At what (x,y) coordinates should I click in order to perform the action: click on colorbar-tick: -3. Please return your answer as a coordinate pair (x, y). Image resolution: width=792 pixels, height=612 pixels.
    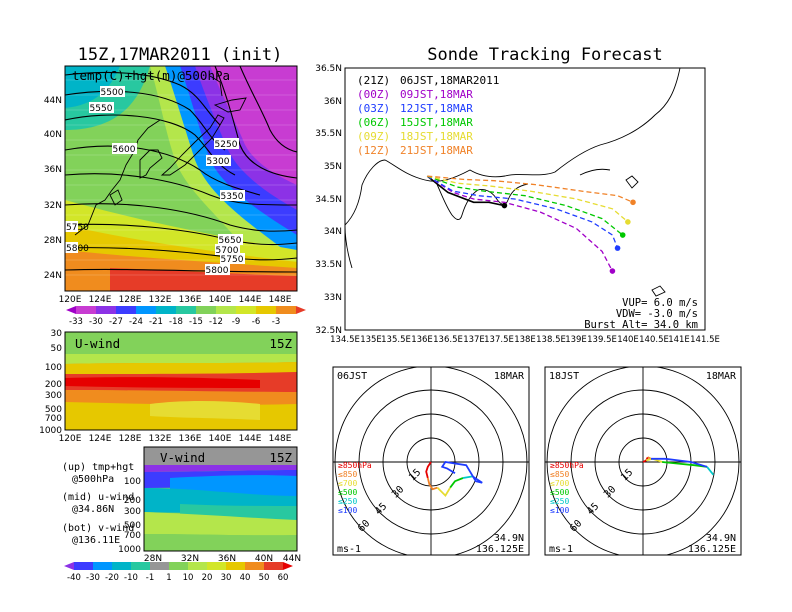
    Looking at the image, I should click on (276, 322).